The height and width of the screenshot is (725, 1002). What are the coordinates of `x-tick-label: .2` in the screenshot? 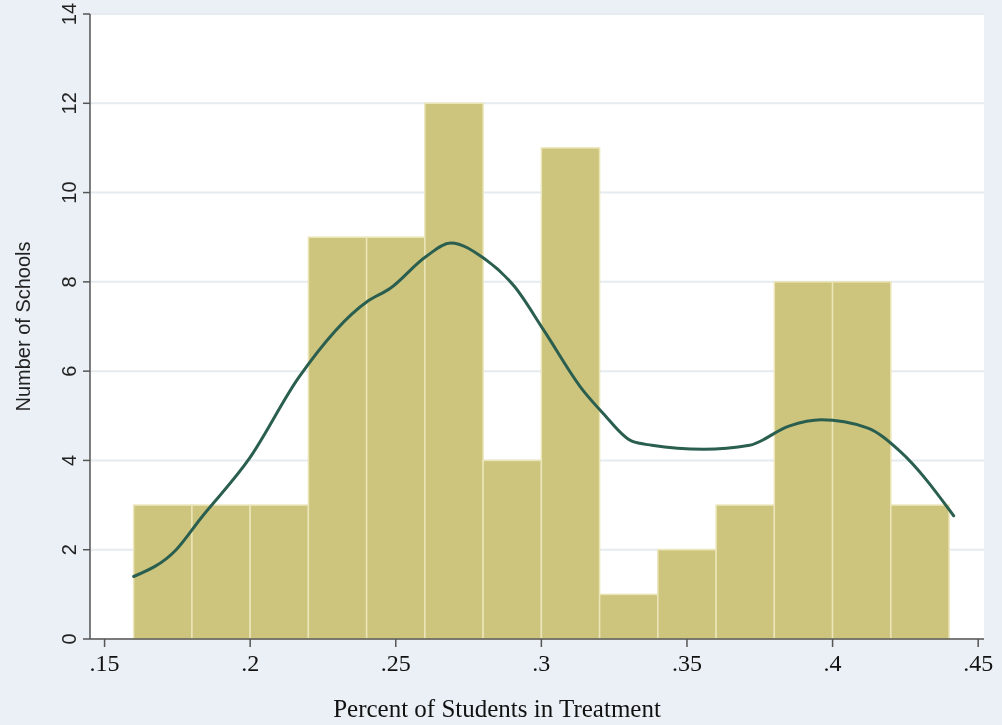 It's located at (250, 663).